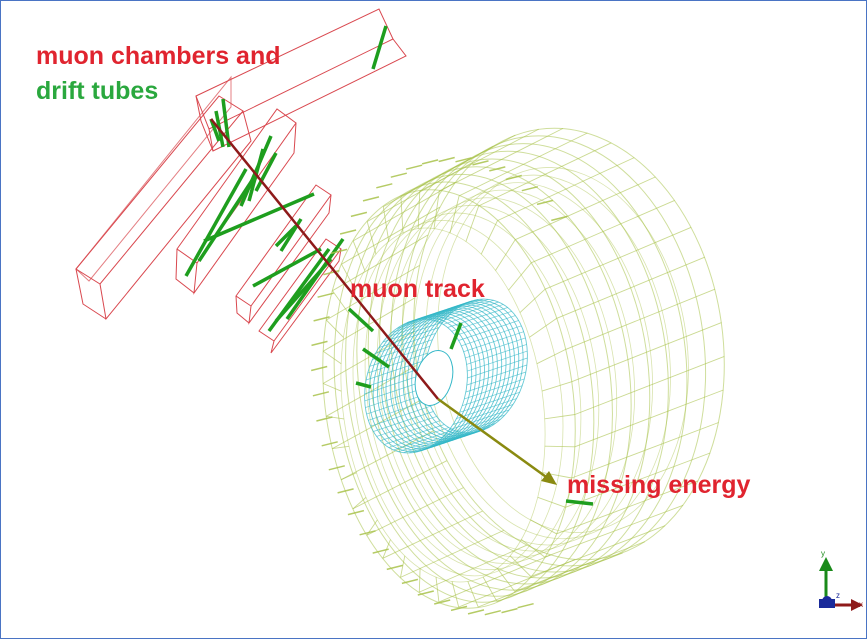 This screenshot has width=867, height=639. Describe the element at coordinates (823, 553) in the screenshot. I see `axis-y-label: y` at that location.